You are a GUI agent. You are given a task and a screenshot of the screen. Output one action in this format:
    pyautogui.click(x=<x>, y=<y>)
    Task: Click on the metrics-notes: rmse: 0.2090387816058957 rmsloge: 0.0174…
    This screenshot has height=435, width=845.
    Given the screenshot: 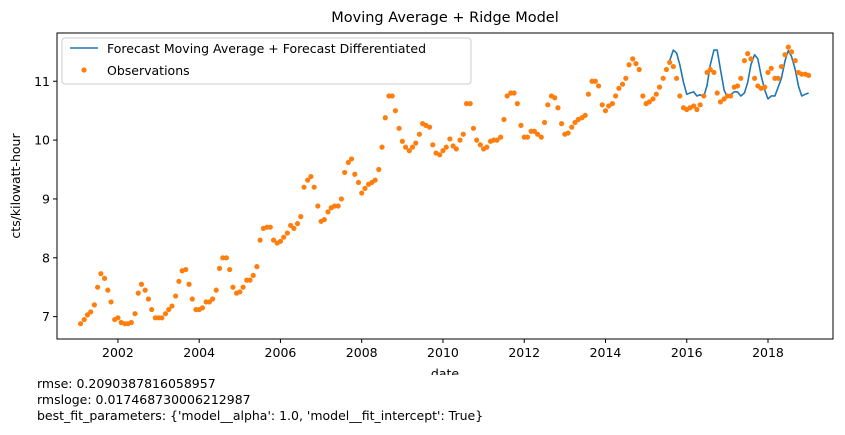 What is the action you would take?
    pyautogui.click(x=260, y=400)
    